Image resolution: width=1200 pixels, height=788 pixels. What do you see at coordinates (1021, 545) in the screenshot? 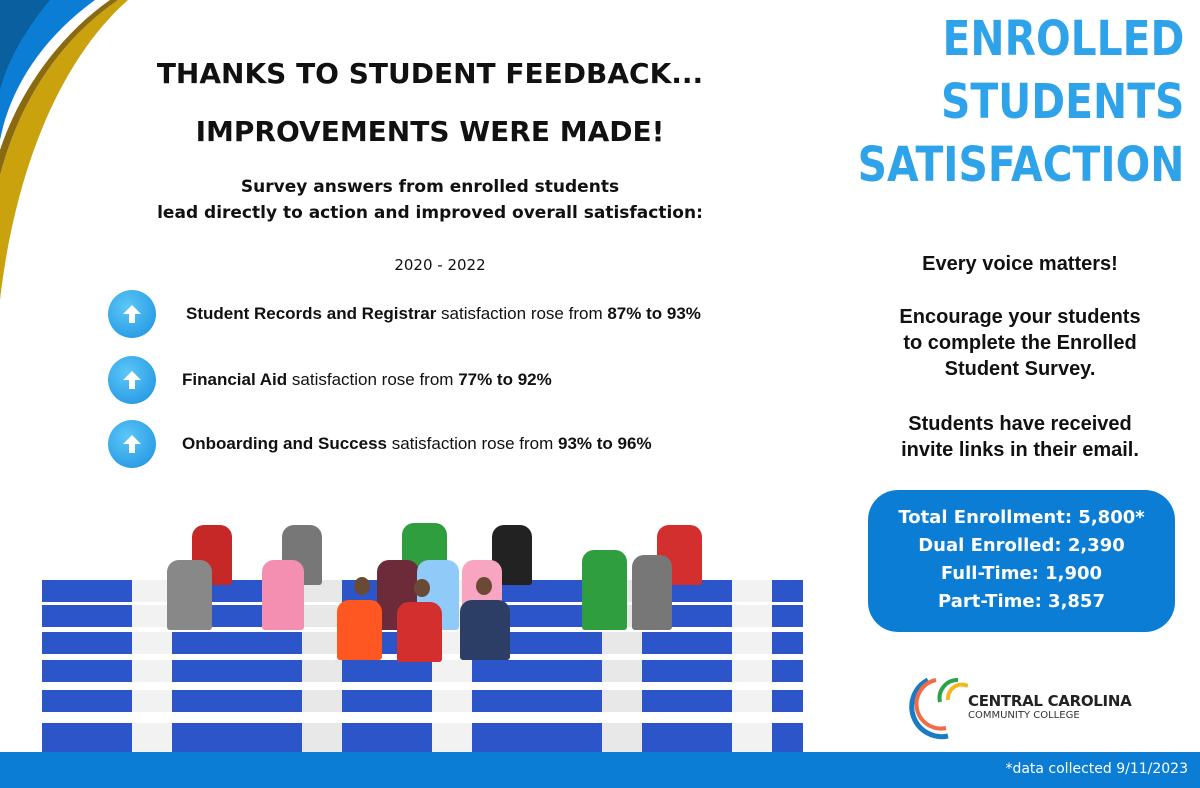
I see `stat-dual: Dual Enrolled: 2,390` at bounding box center [1021, 545].